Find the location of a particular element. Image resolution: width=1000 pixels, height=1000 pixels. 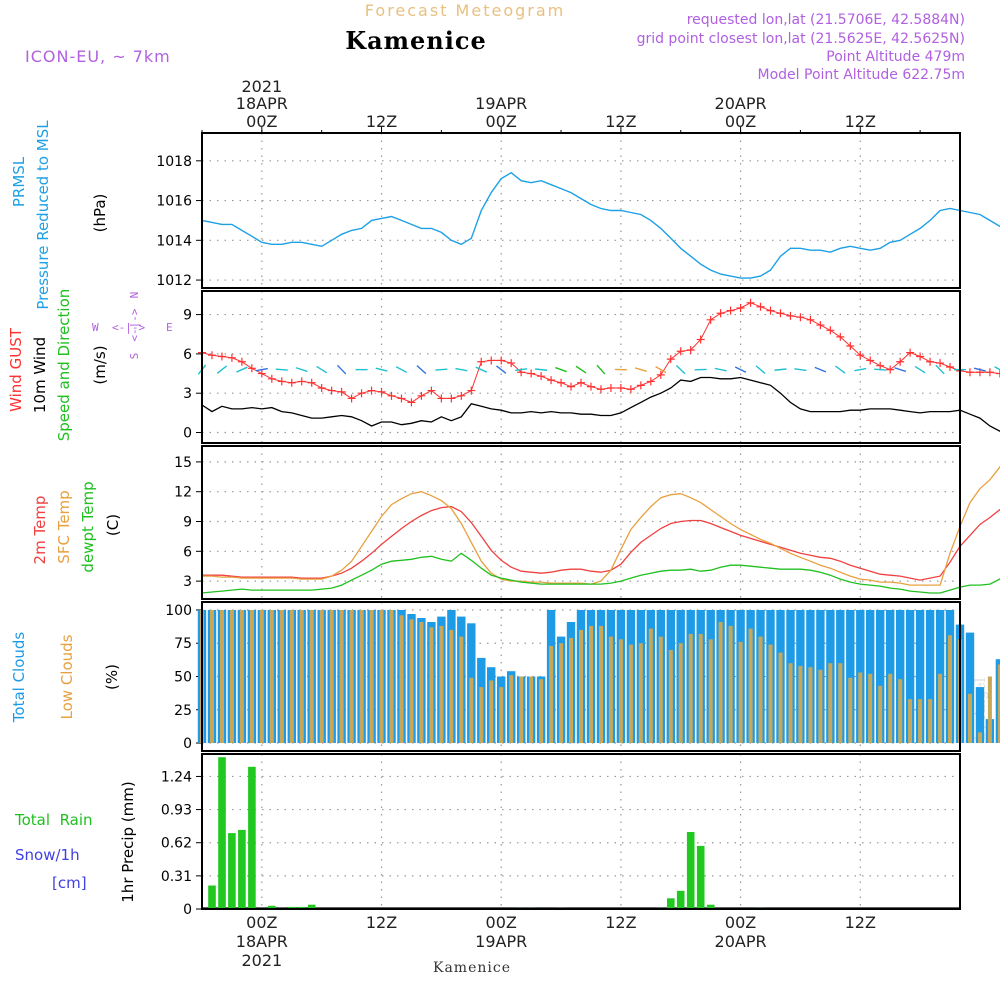

wind-unit: (m/s) is located at coordinates (100, 364).